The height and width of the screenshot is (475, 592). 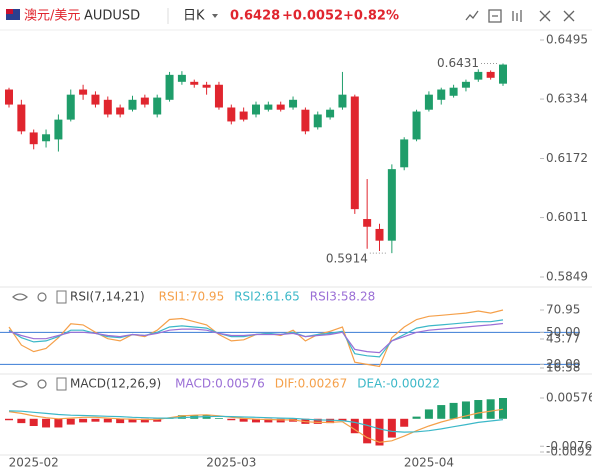 What do you see at coordinates (569, 446) in the screenshot?
I see `y-tick-label: -0.00761` at bounding box center [569, 446].